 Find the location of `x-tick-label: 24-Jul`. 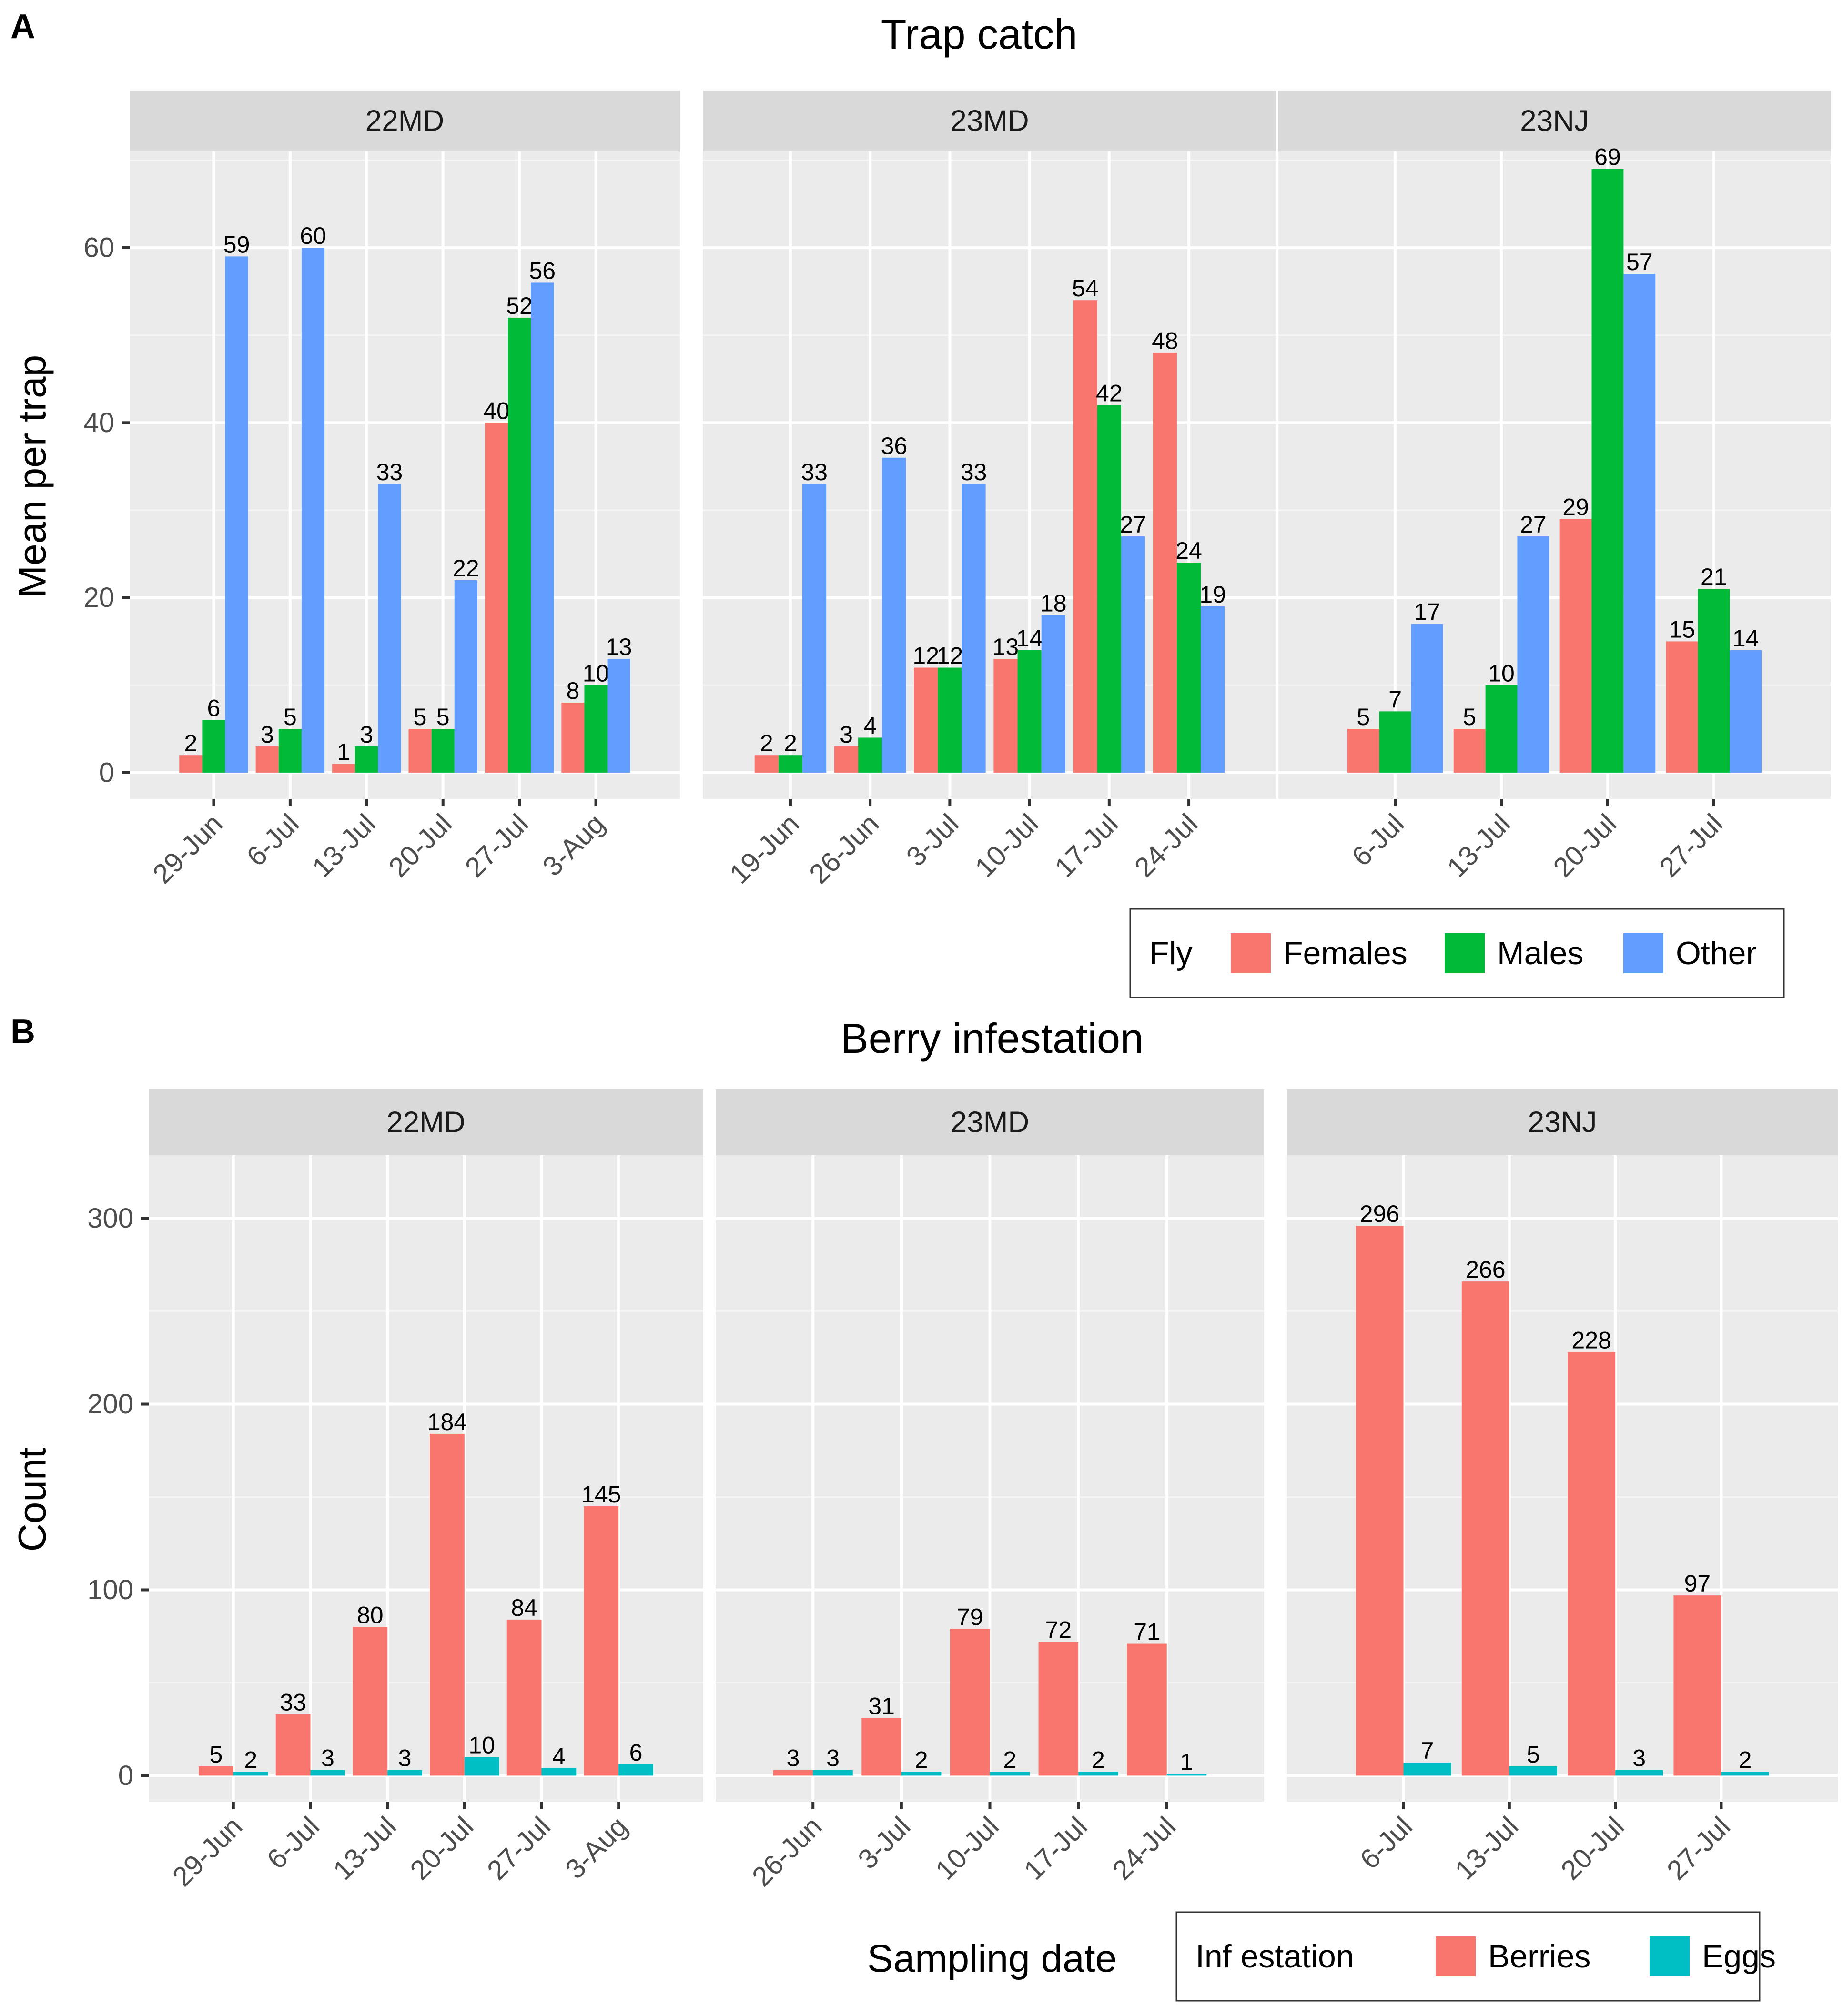

x-tick-label: 24-Jul is located at coordinates (1144, 1849).